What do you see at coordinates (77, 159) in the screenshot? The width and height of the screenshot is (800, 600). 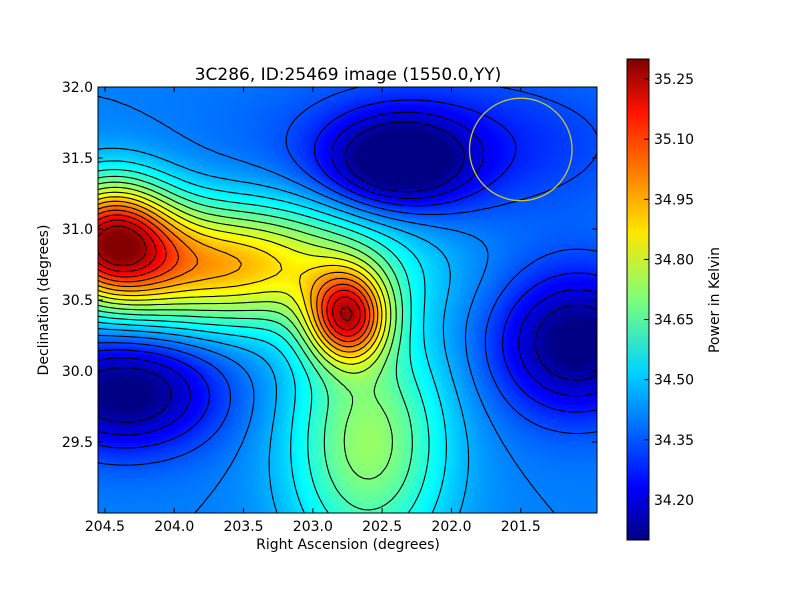 I see `y-tick-label: 31.5` at bounding box center [77, 159].